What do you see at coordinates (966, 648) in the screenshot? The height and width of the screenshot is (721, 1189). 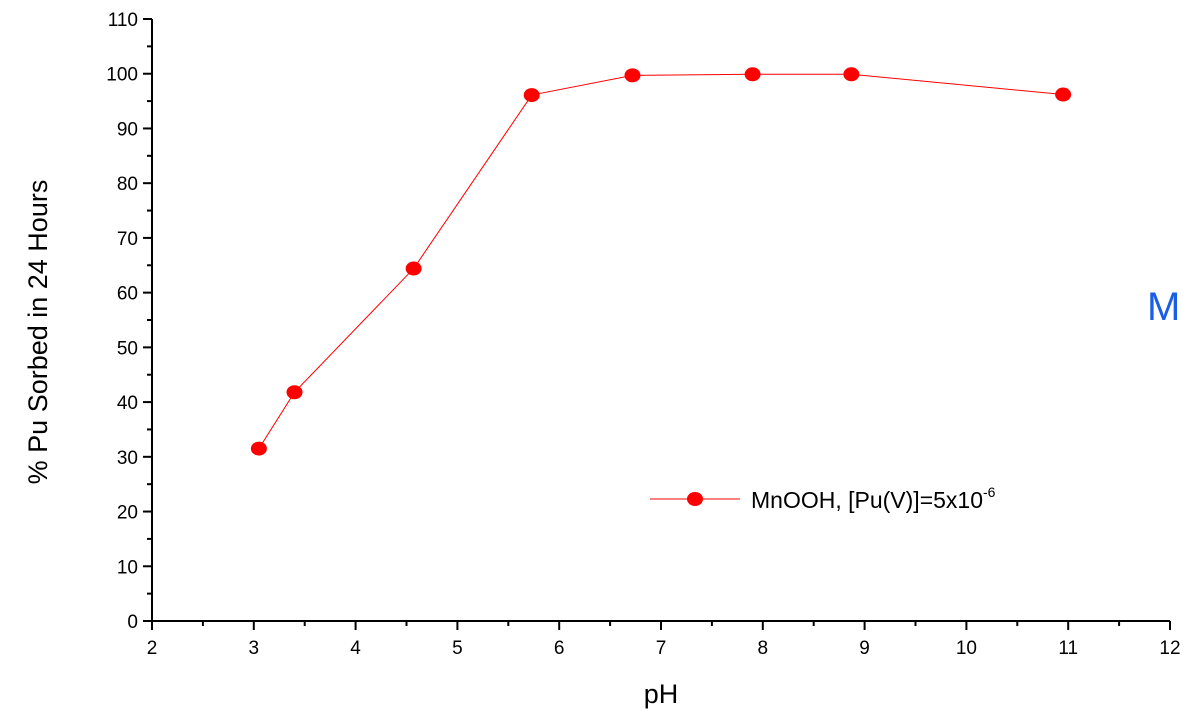 I see `x-tick-label: 10` at bounding box center [966, 648].